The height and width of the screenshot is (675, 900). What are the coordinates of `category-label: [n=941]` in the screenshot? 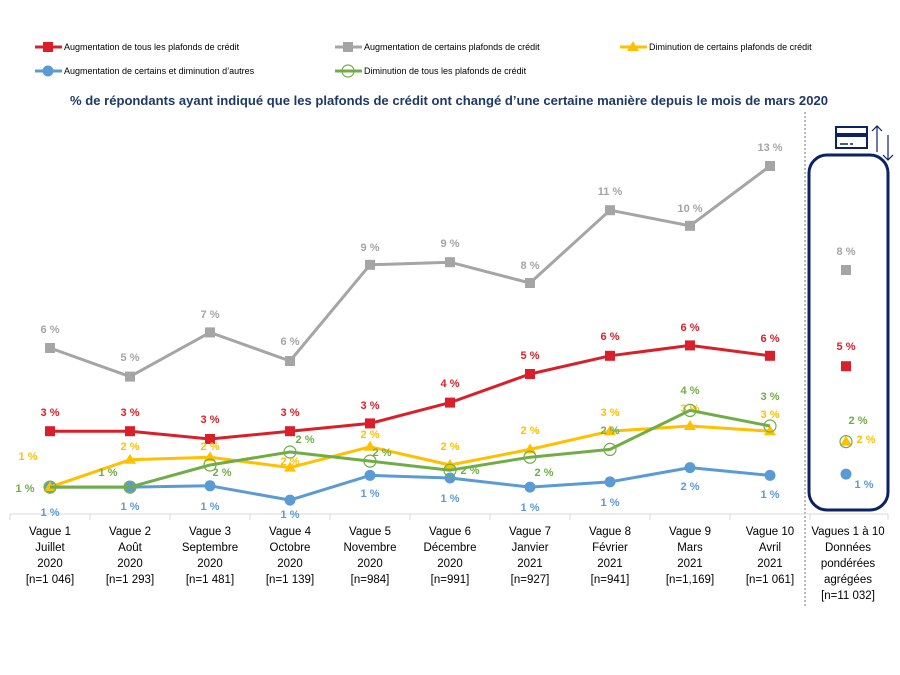 It's located at (610, 580).